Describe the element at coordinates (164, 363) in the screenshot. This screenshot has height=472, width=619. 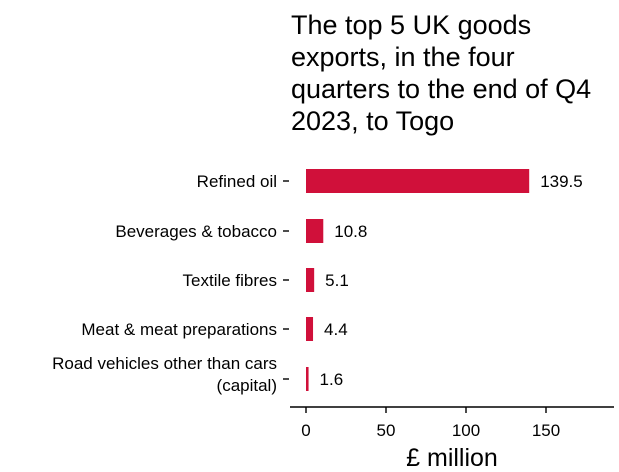
I see `category-label: Road vehicles other than cars` at that location.